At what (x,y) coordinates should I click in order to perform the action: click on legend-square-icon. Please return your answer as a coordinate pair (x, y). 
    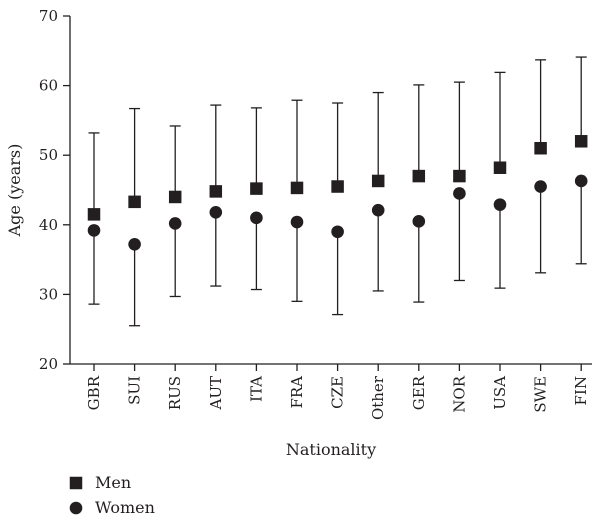
    Looking at the image, I should click on (76, 483).